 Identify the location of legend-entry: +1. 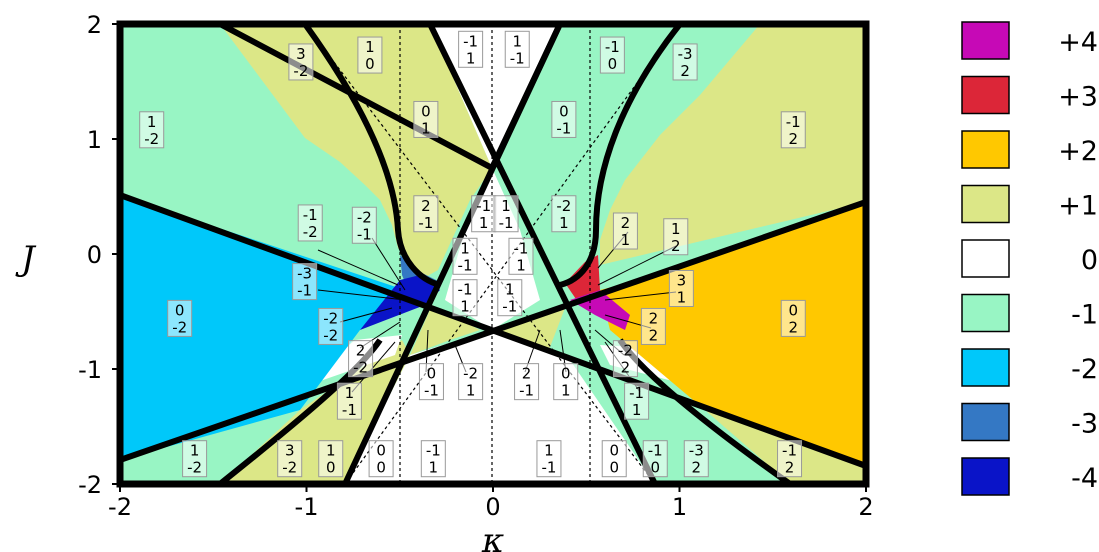
(1029, 204).